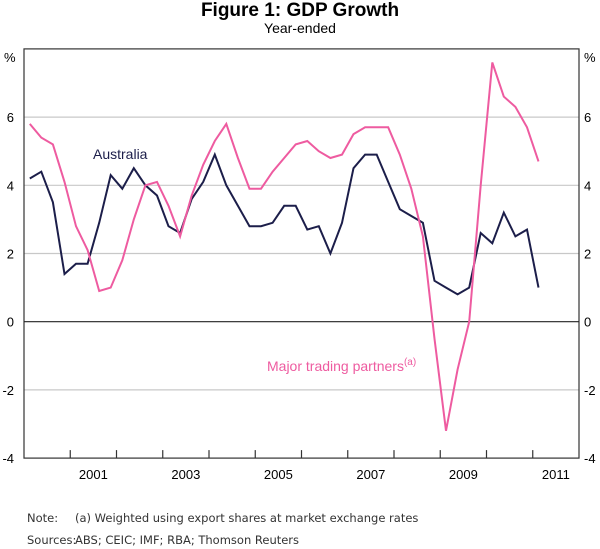  I want to click on chart-subtitle: Year-ended, so click(300, 28).